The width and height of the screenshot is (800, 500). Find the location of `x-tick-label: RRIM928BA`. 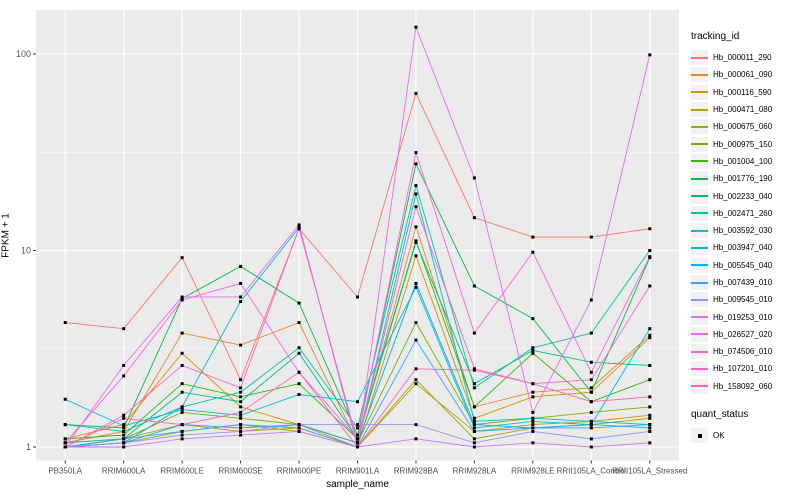

x-tick-label: RRIM928BA is located at coordinates (416, 471).